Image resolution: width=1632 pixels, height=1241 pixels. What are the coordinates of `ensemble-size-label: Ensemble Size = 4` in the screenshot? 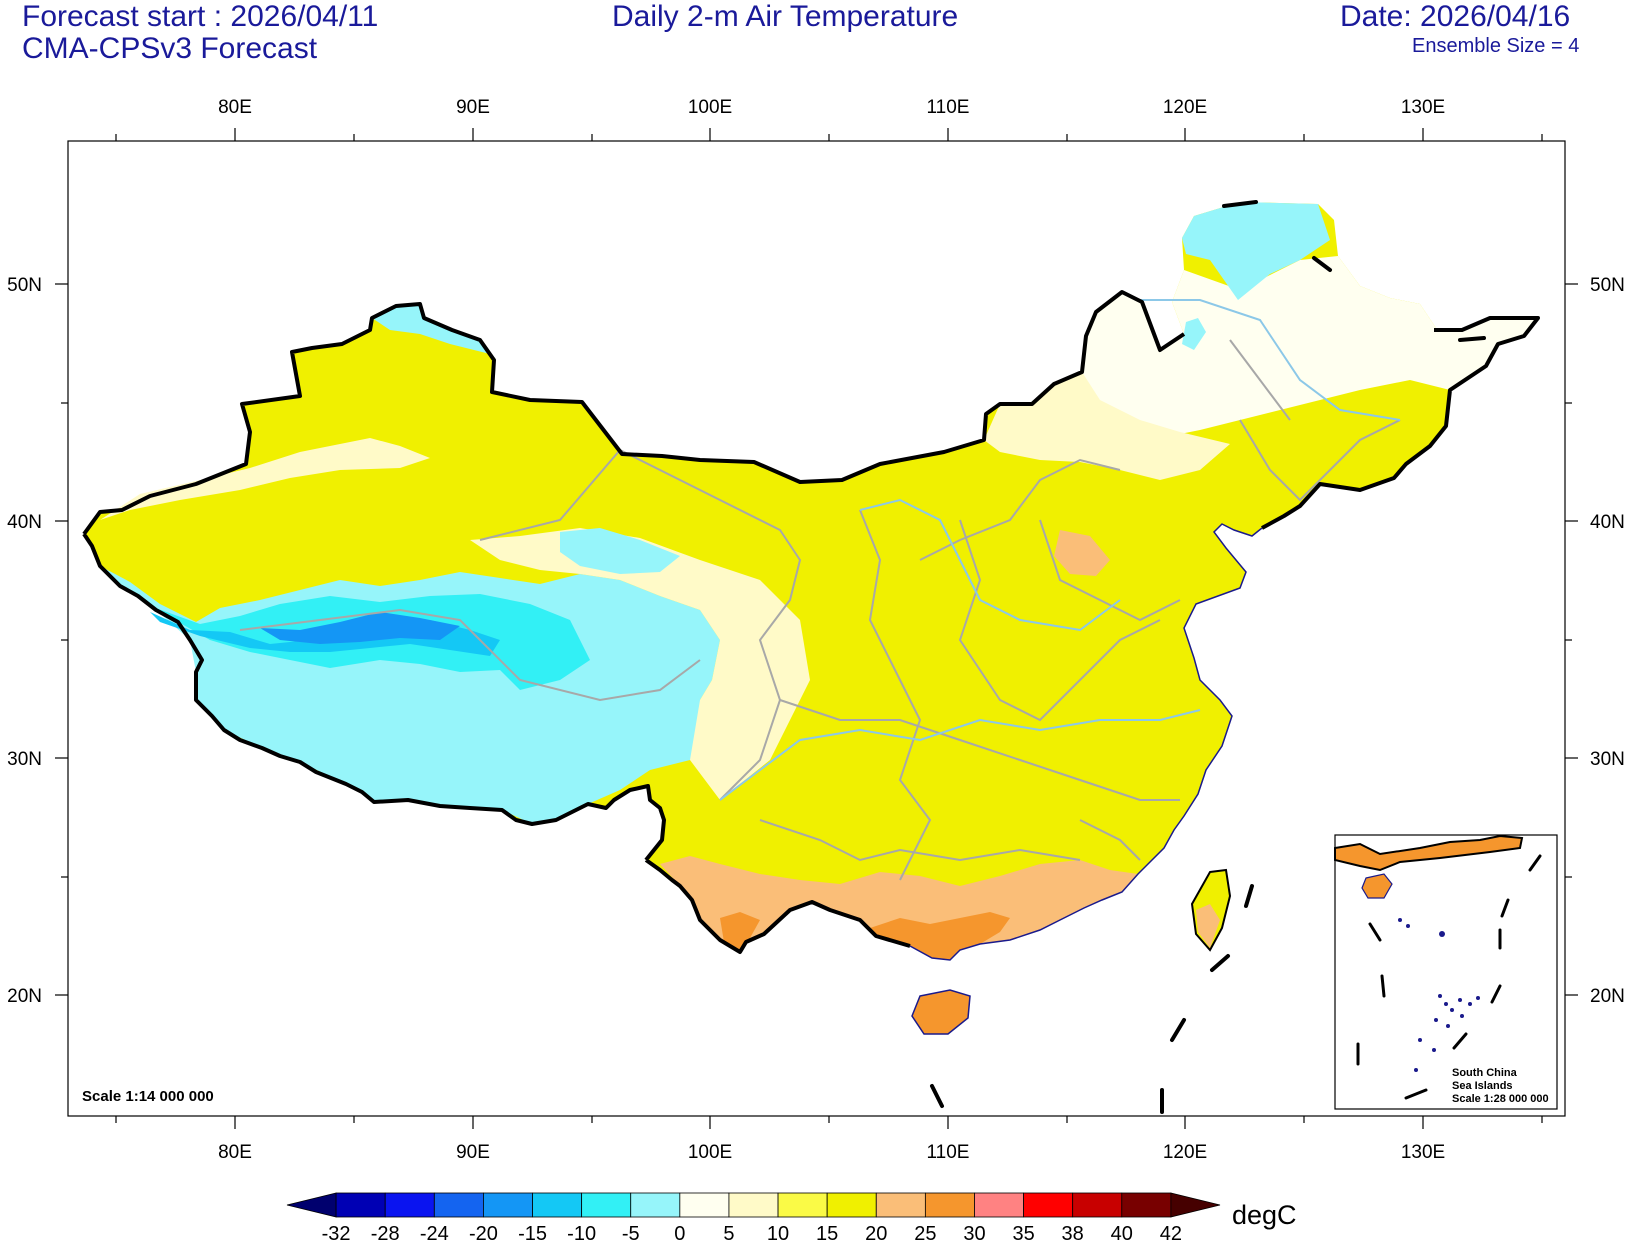 It's located at (1496, 46).